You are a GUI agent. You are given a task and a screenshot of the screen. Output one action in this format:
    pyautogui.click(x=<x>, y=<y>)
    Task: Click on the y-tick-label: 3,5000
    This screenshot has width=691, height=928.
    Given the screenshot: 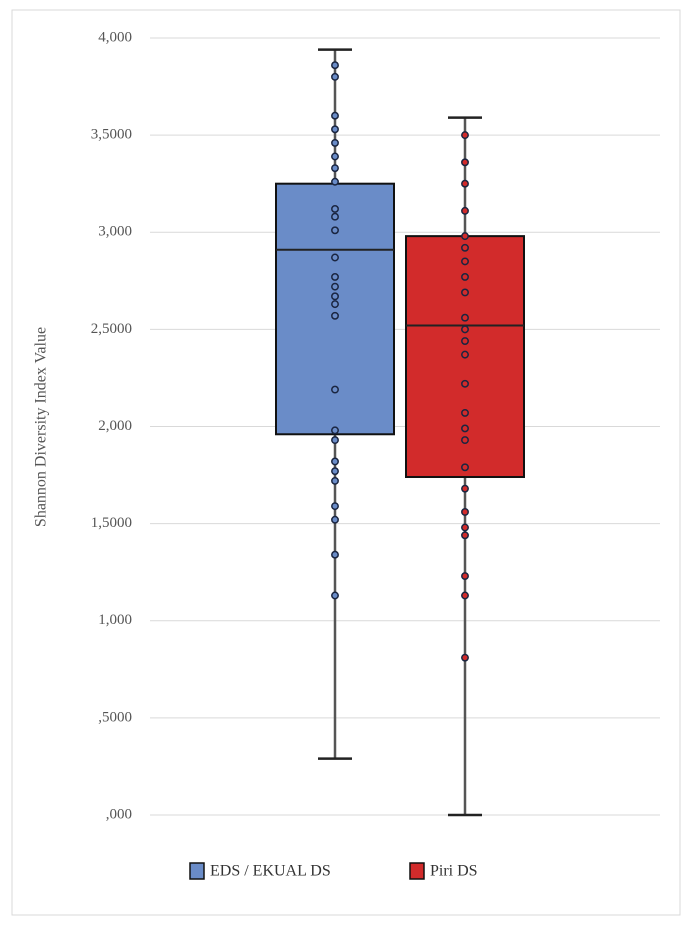 What is the action you would take?
    pyautogui.click(x=111, y=135)
    